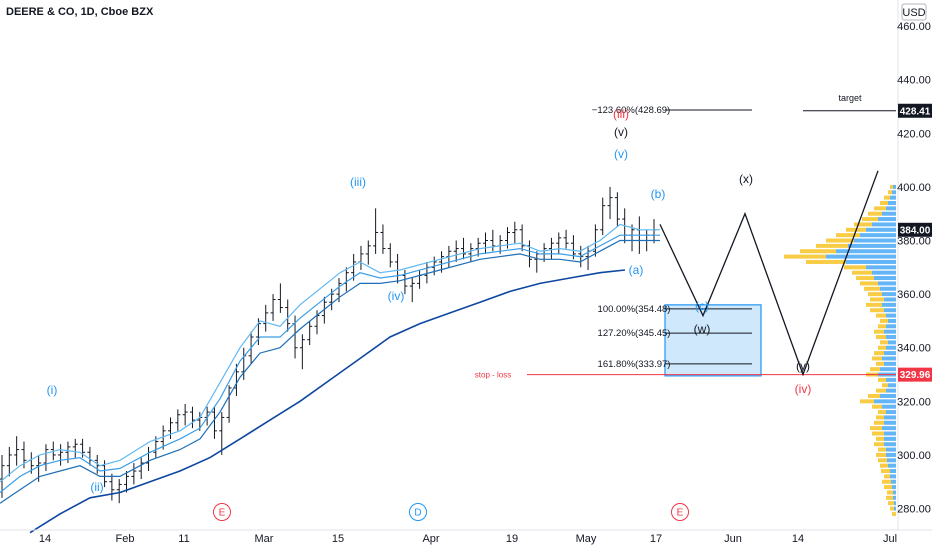 The height and width of the screenshot is (550, 932). What do you see at coordinates (914, 402) in the screenshot?
I see `price-tick-label: 320.00` at bounding box center [914, 402].